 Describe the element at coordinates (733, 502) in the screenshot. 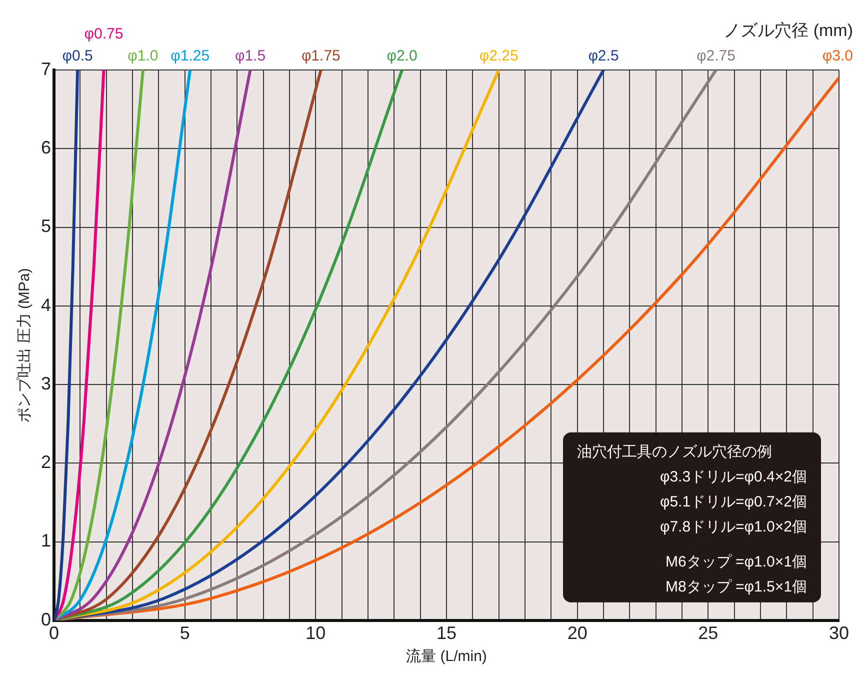

I see `annotation: φ5.1ドリル=φ0.7×2個` at that location.